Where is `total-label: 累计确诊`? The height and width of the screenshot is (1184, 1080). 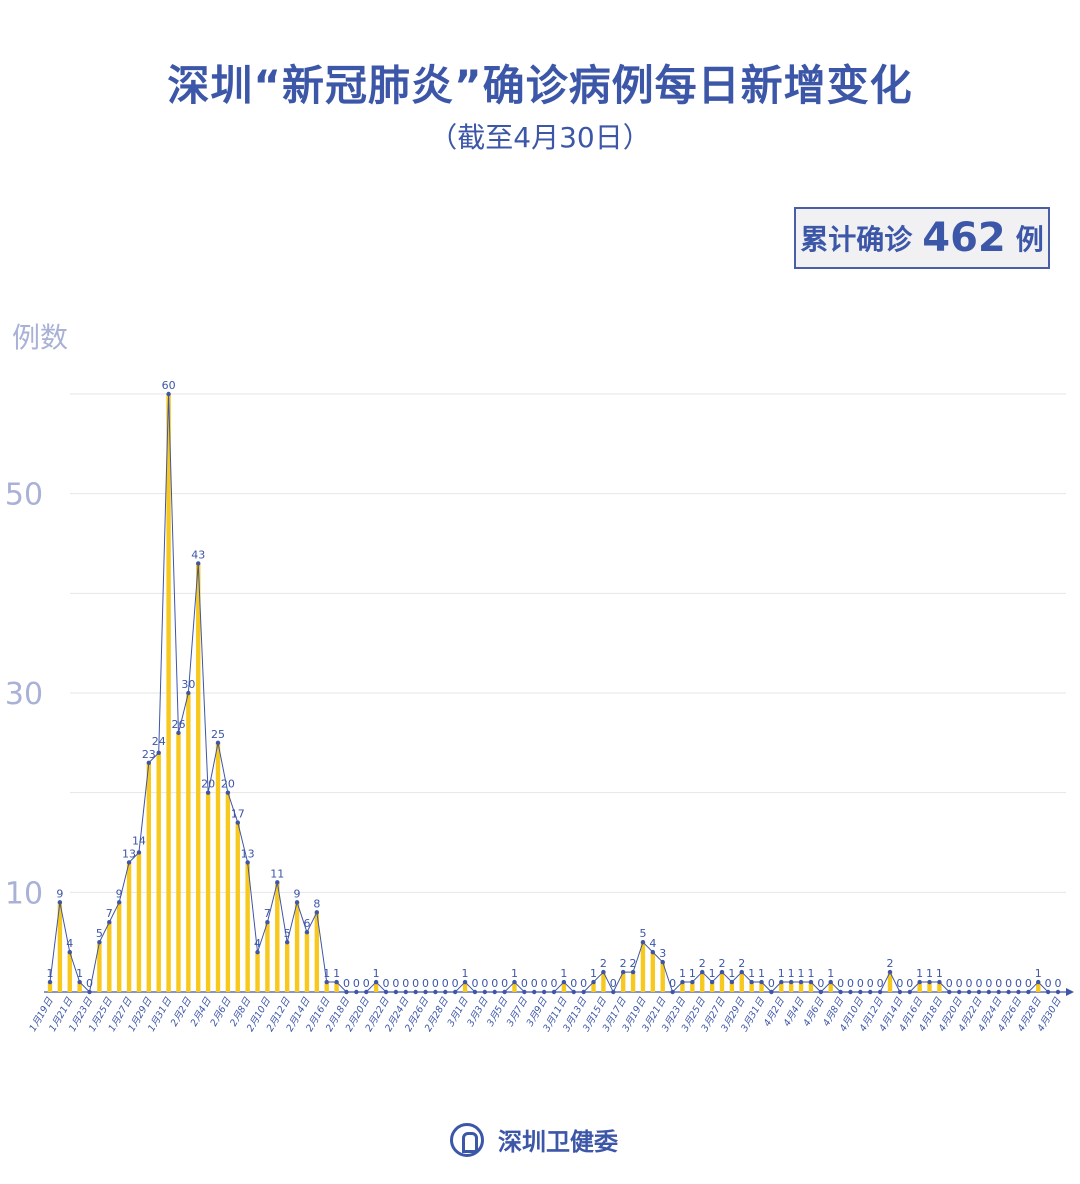 total-label: 累计确诊 is located at coordinates (856, 239).